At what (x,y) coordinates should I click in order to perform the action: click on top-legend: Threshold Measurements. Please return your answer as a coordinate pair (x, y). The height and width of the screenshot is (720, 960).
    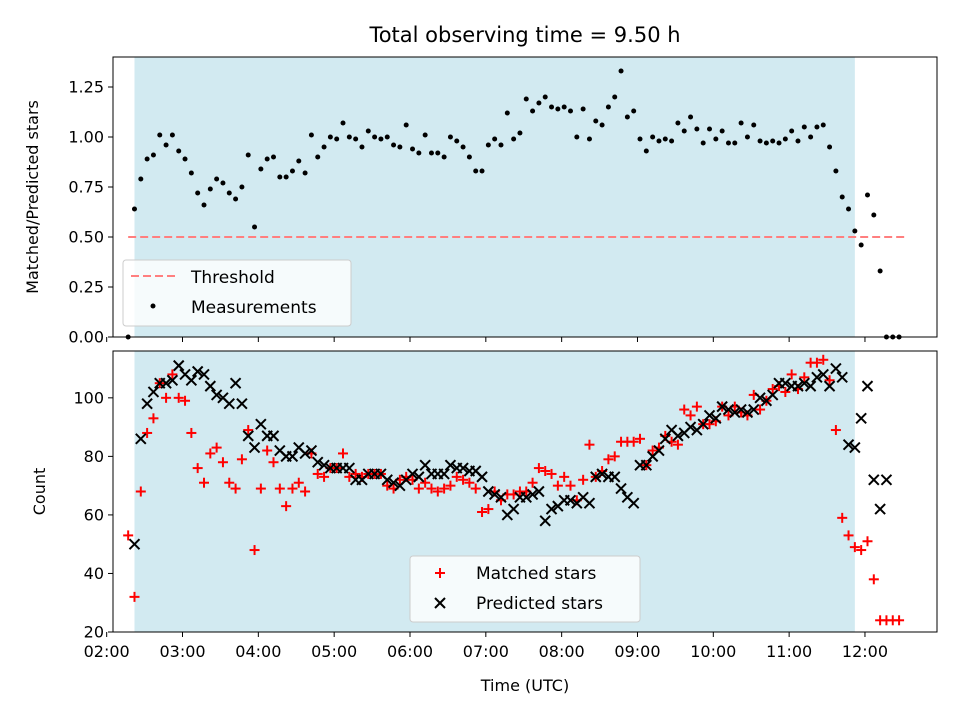
    Looking at the image, I should click on (237, 293).